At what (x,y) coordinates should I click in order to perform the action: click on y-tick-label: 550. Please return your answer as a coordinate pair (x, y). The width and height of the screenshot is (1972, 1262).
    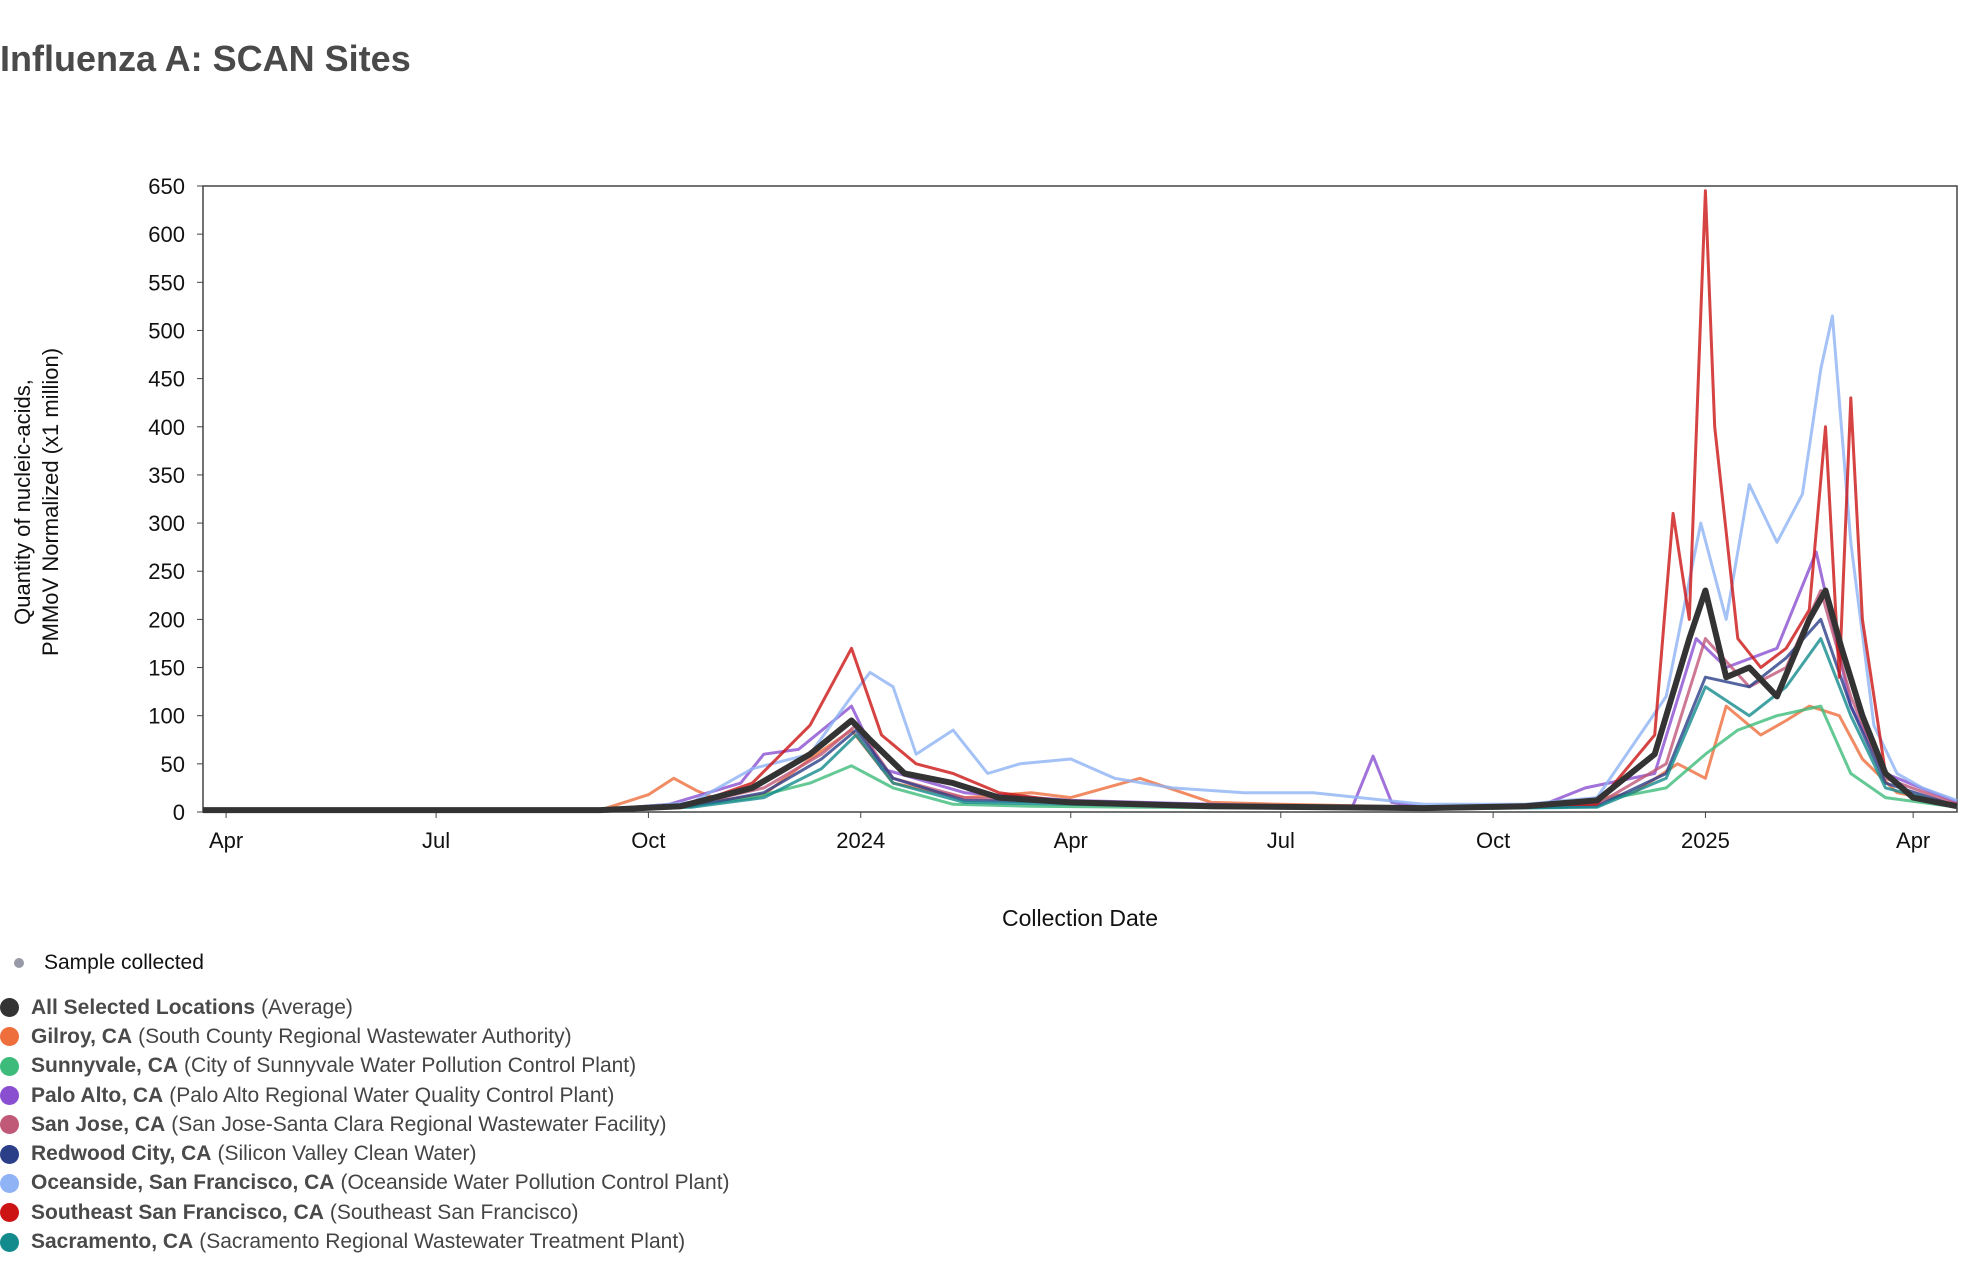
    Looking at the image, I should click on (166, 282).